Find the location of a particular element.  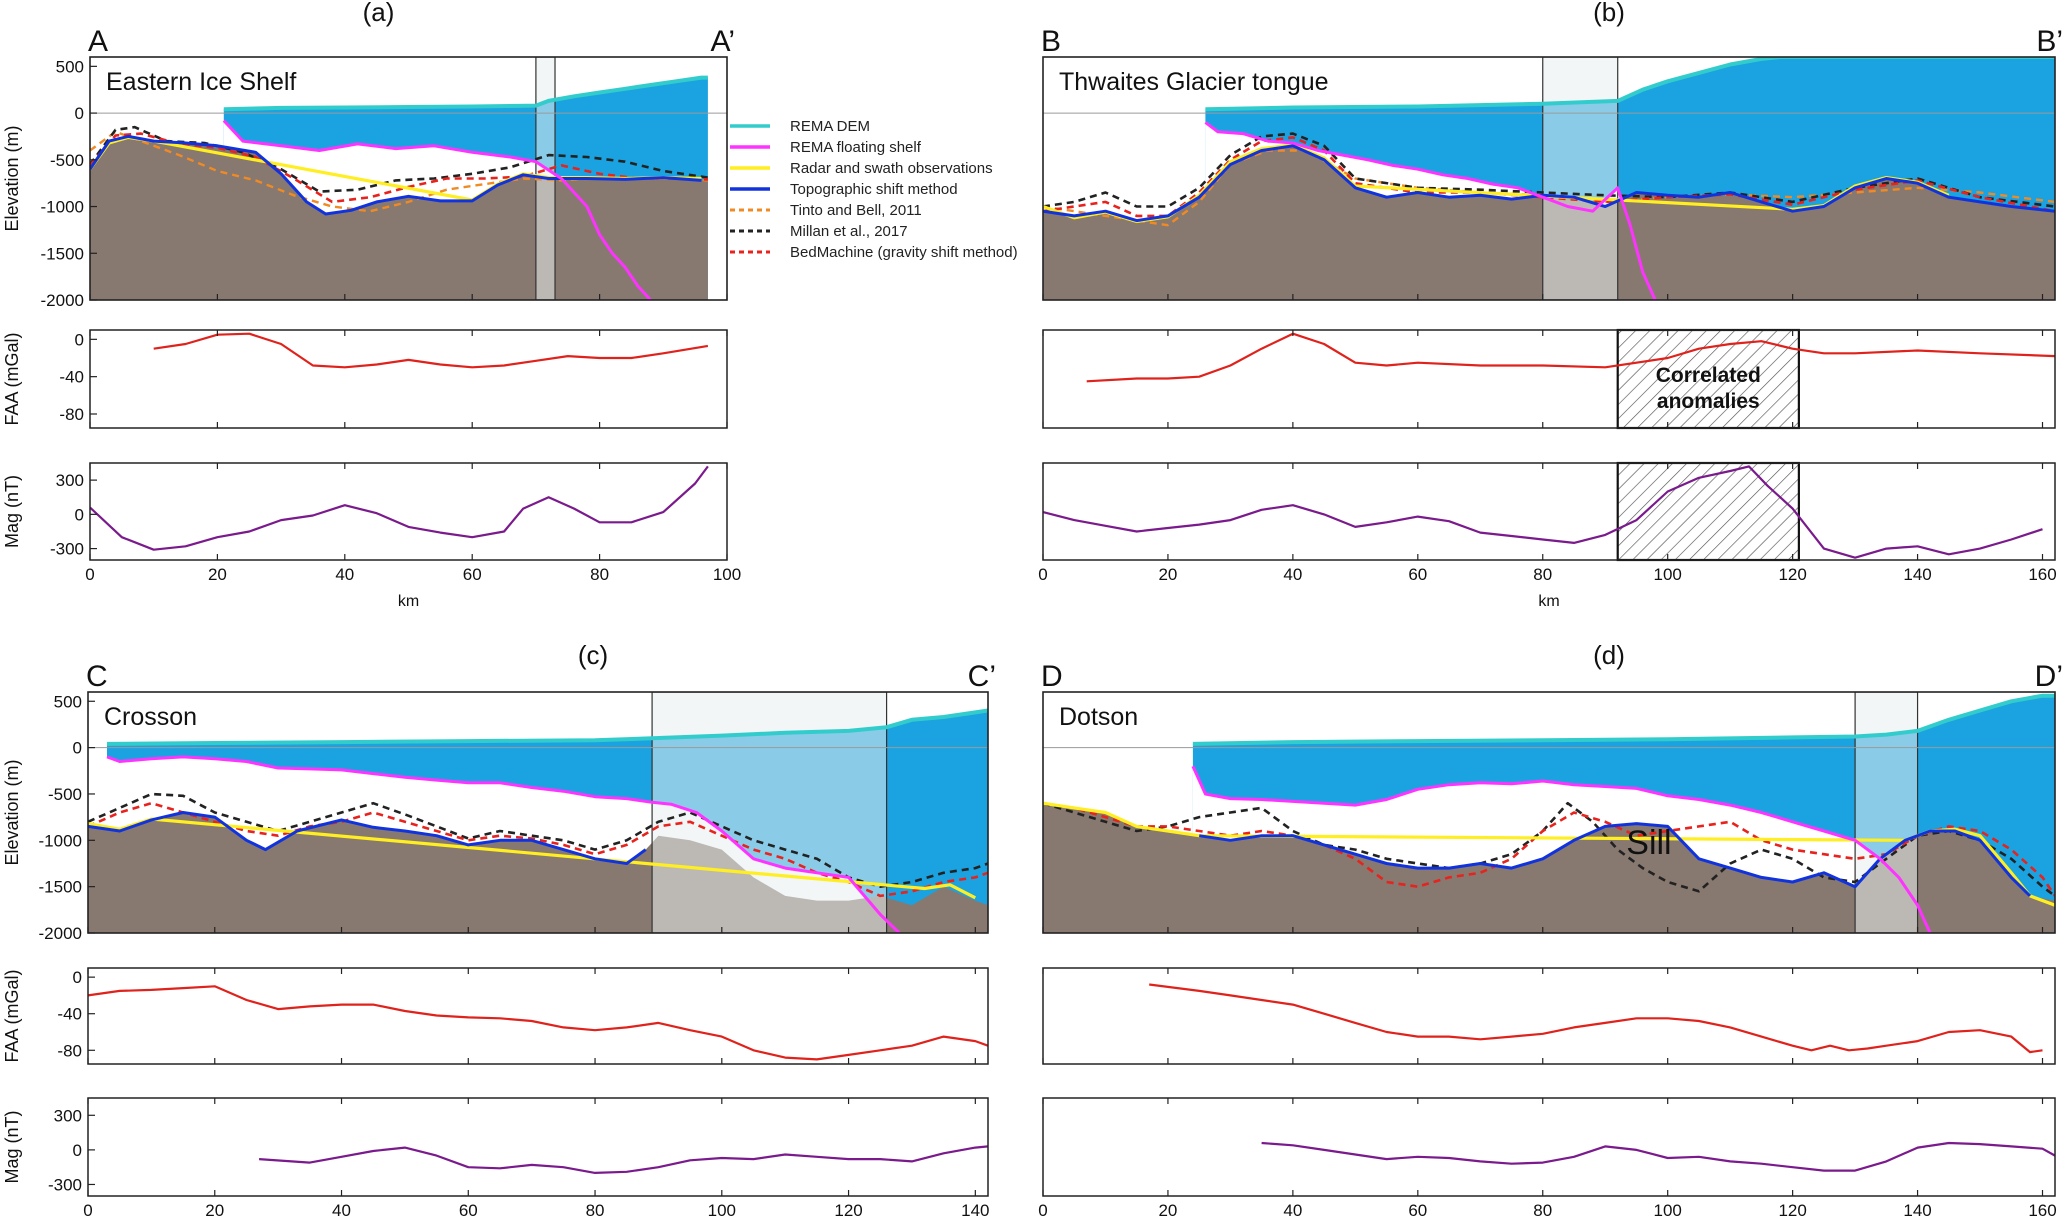

panel-title: Eastern Ice Shelf is located at coordinates (201, 82).